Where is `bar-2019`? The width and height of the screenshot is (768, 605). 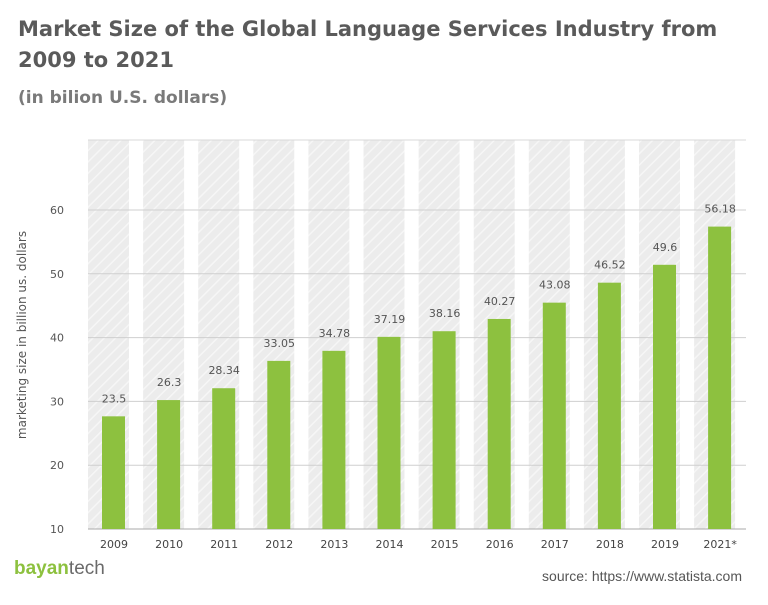
bar-2019 is located at coordinates (664, 396).